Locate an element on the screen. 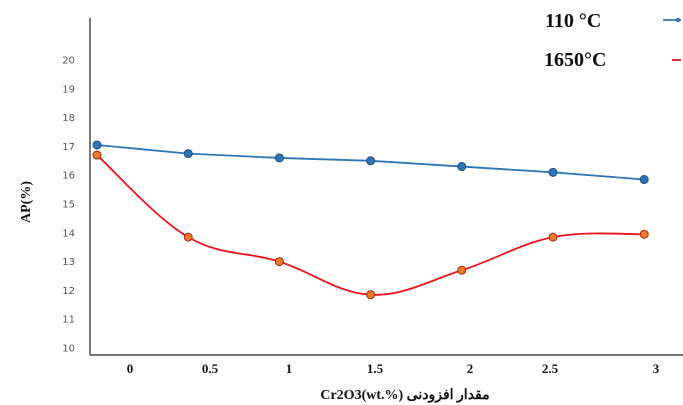 The height and width of the screenshot is (405, 683). y-tick-label: 11 is located at coordinates (68, 320).